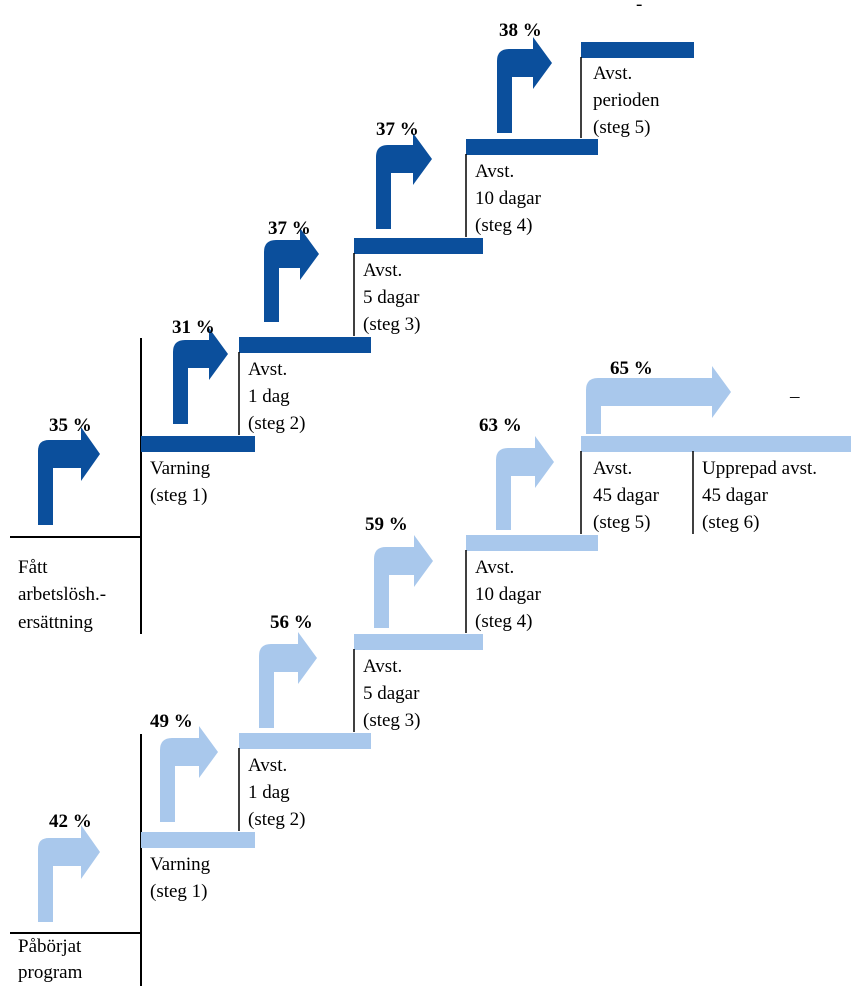 This screenshot has width=851, height=986. I want to click on upper-step-4-label: Avst. 10 dagar (steg 4), so click(510, 198).